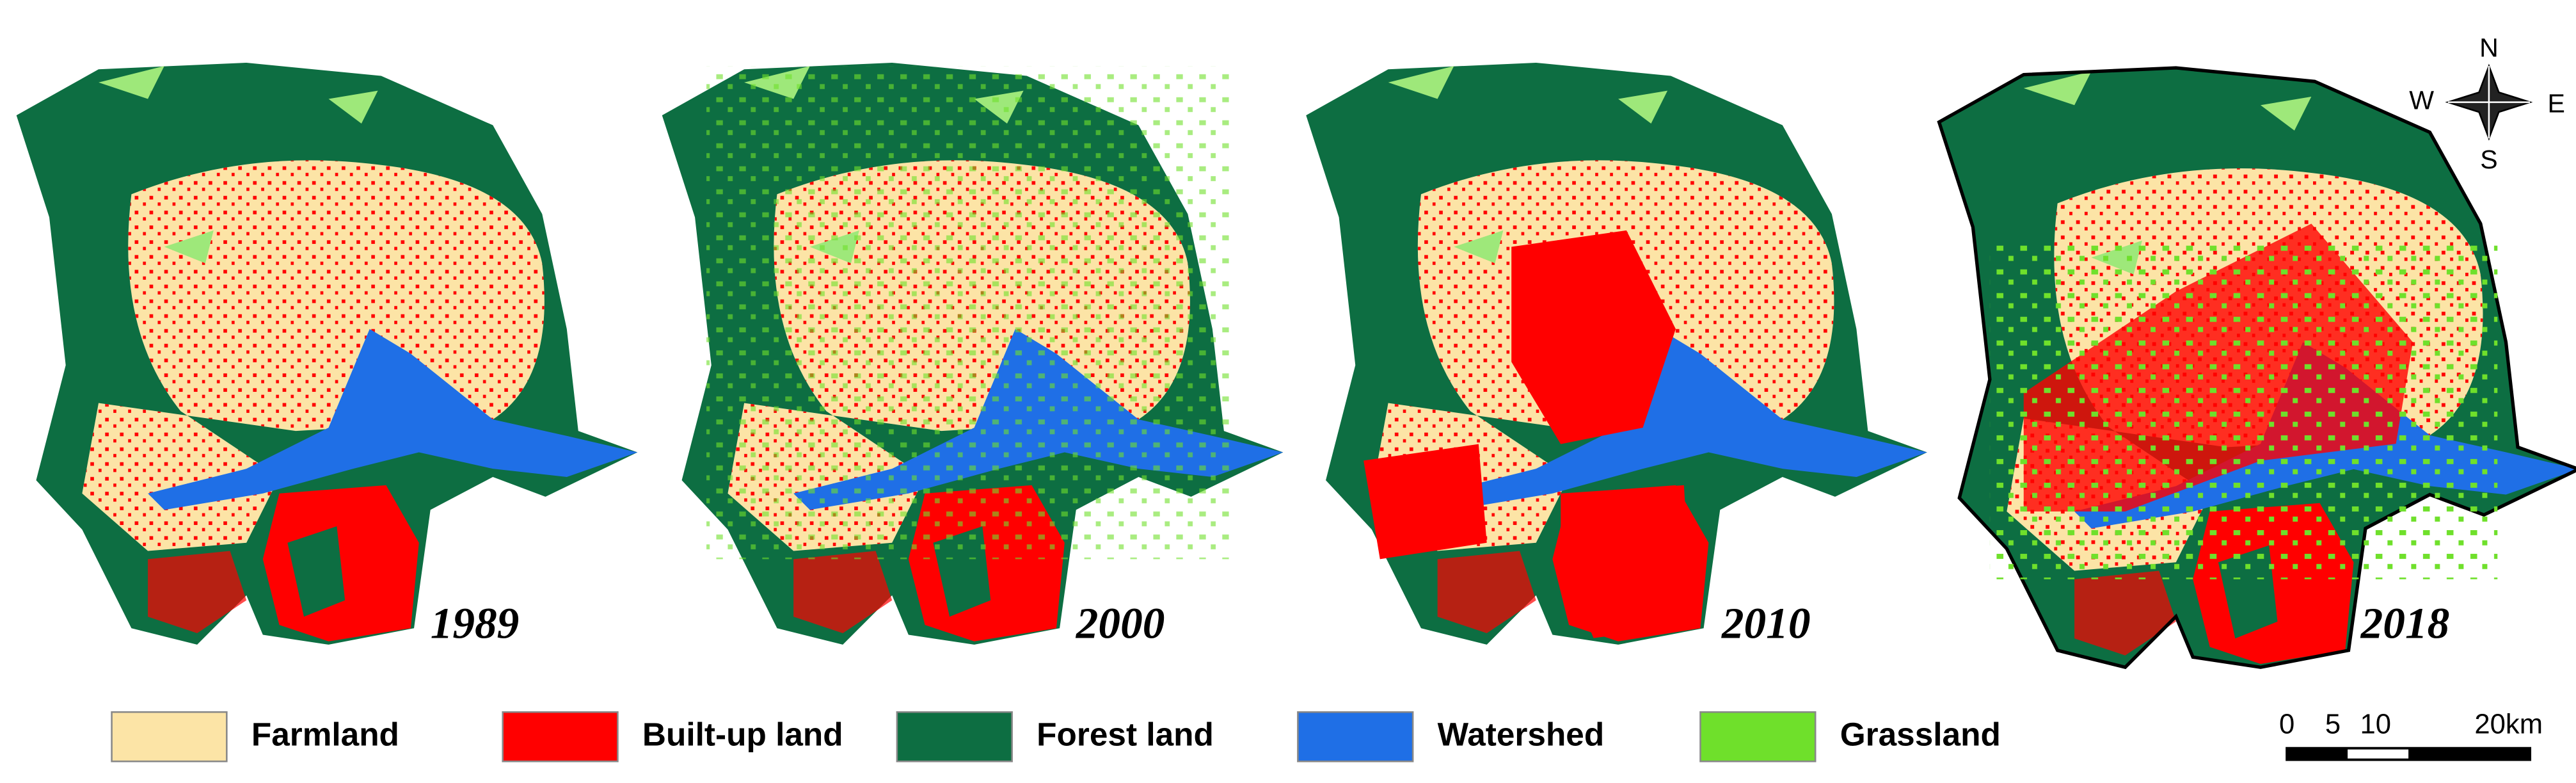 This screenshot has width=2576, height=783. Describe the element at coordinates (325, 734) in the screenshot. I see `legend-label: Farmland` at that location.